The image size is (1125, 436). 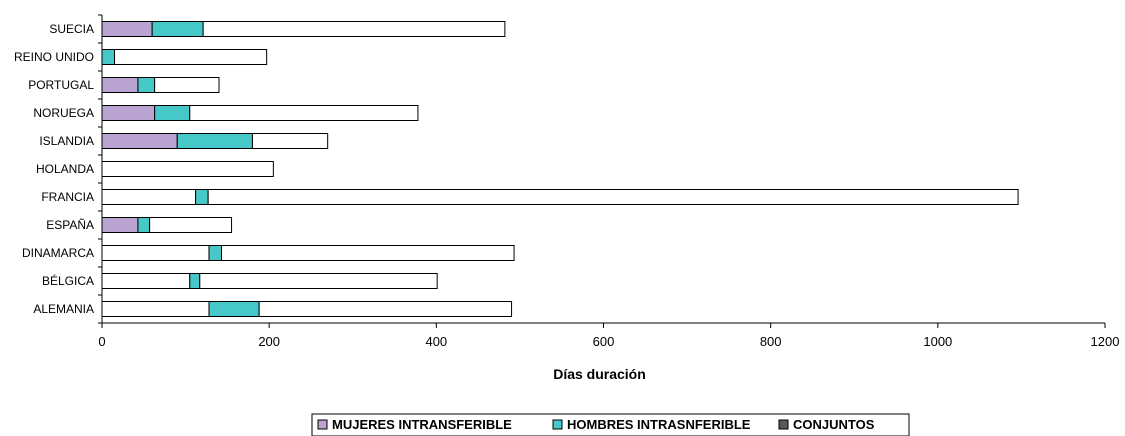 What do you see at coordinates (63, 309) in the screenshot?
I see `category-label: ALEMANIA` at bounding box center [63, 309].